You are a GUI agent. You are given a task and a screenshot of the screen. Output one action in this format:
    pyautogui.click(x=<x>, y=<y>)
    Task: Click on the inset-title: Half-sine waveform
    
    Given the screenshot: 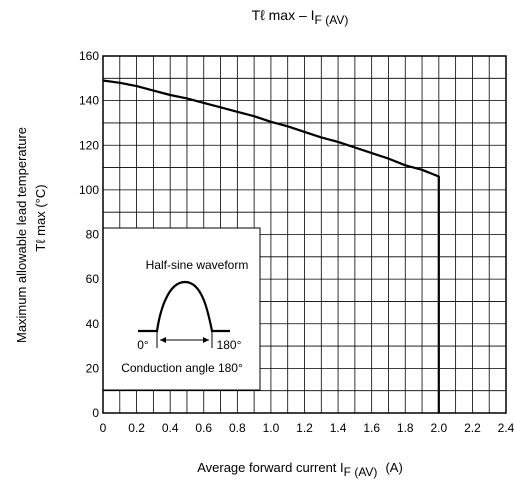 What is the action you would take?
    pyautogui.click(x=197, y=265)
    